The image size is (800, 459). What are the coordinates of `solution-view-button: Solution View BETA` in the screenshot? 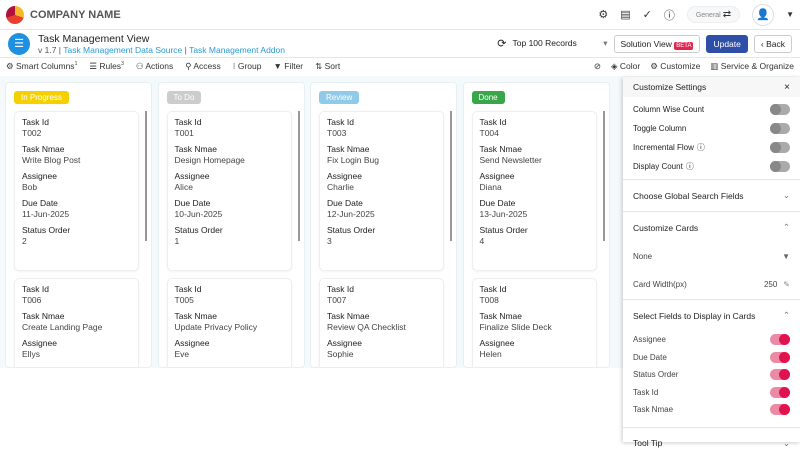 It's located at (657, 43).